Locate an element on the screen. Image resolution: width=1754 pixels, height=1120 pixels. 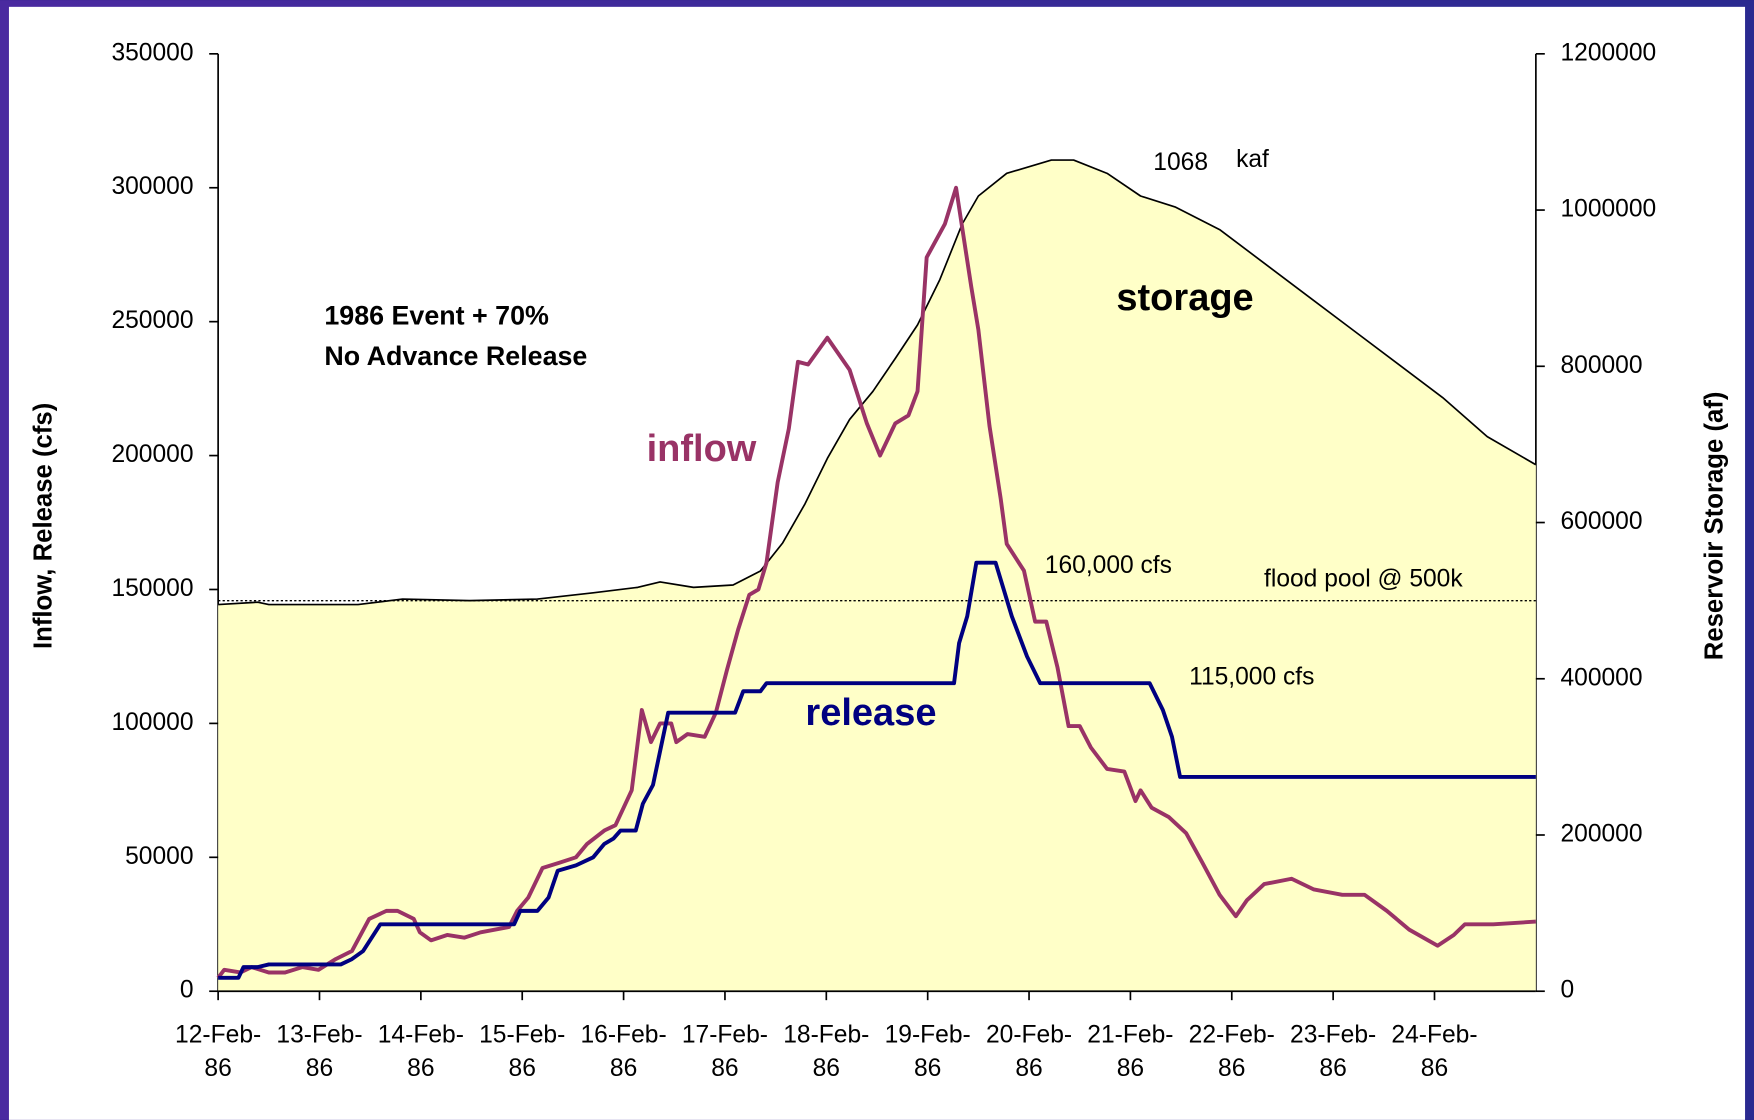
x-tick-label-box: 18-Feb-86 is located at coordinates (826, 1051).